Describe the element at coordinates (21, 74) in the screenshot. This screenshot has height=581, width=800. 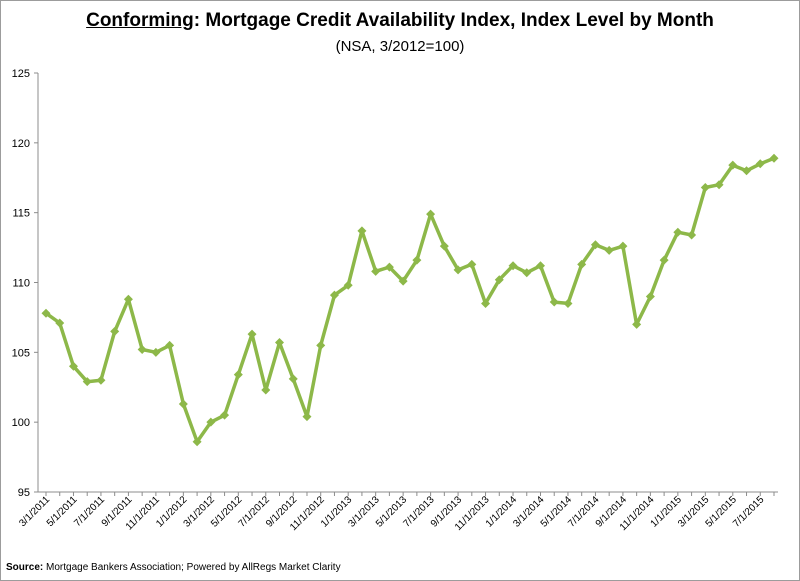
I see `y-tick-label: 125` at that location.